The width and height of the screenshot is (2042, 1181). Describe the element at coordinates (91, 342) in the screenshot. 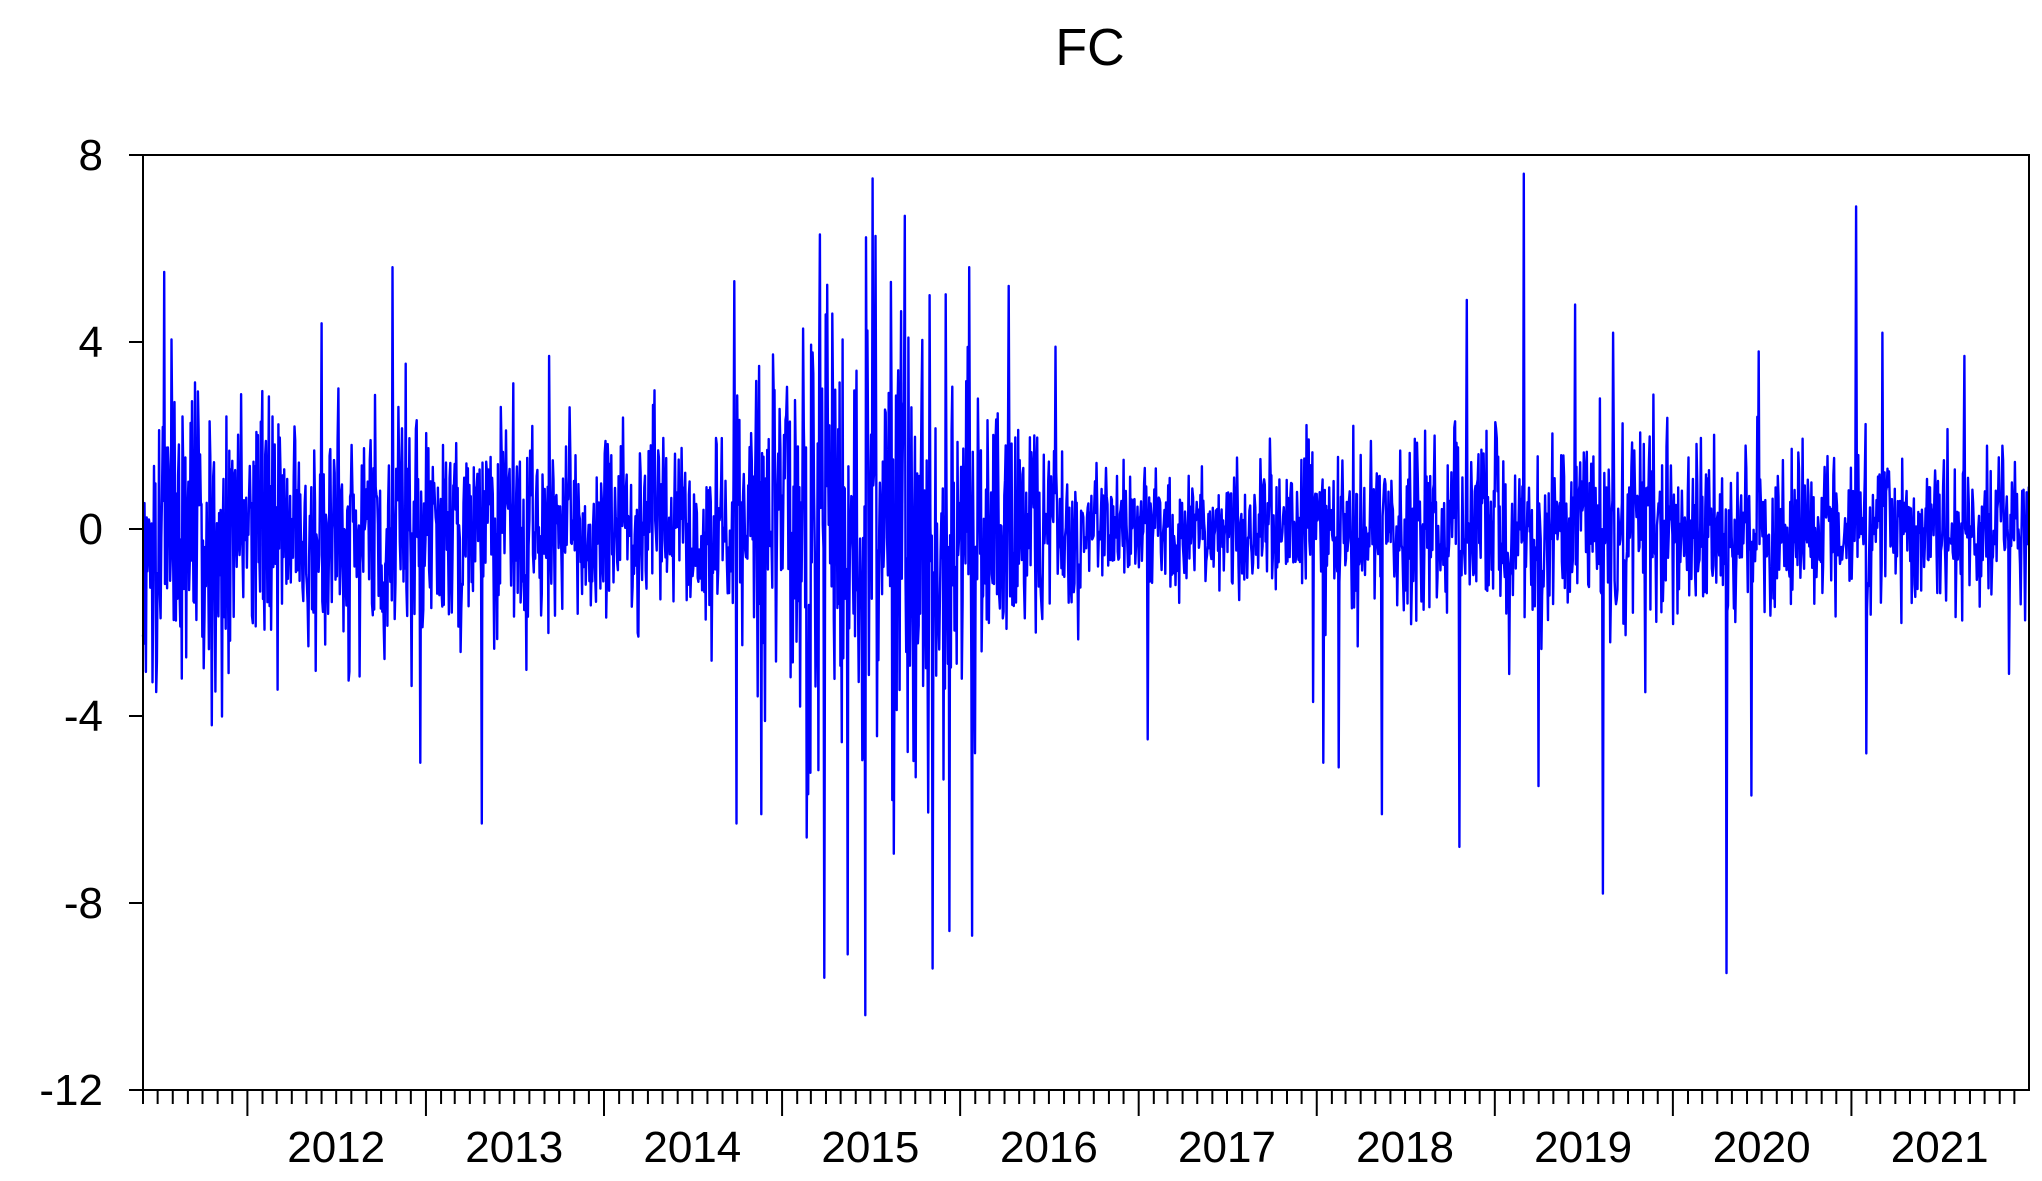

I see `y-tick-label: 4` at that location.